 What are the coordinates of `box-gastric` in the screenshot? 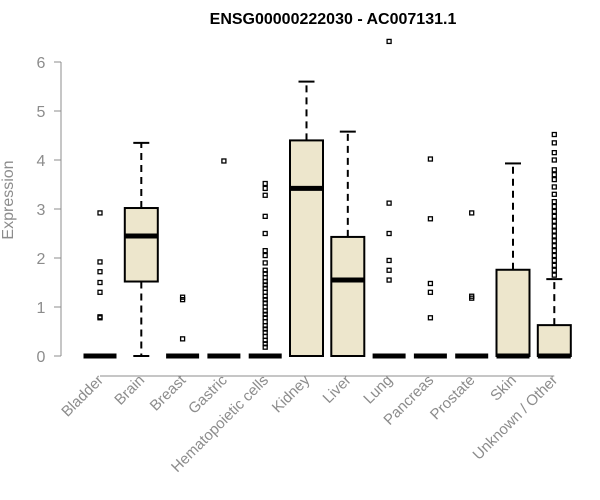 It's located at (224, 258).